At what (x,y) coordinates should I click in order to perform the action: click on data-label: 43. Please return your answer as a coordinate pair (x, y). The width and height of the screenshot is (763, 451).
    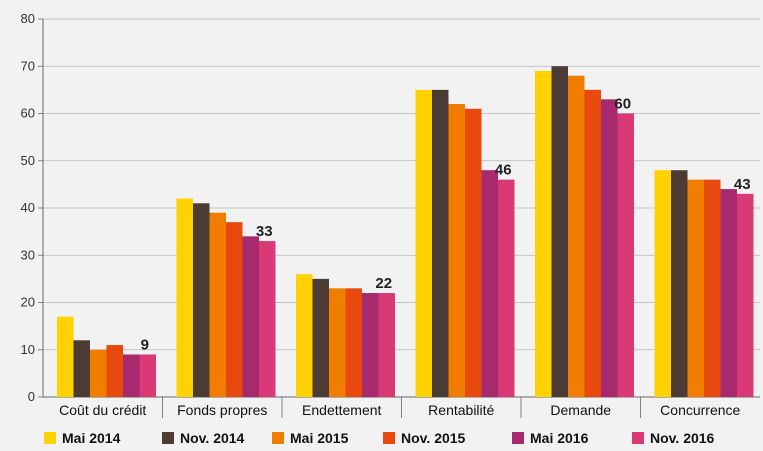
    Looking at the image, I should click on (742, 184).